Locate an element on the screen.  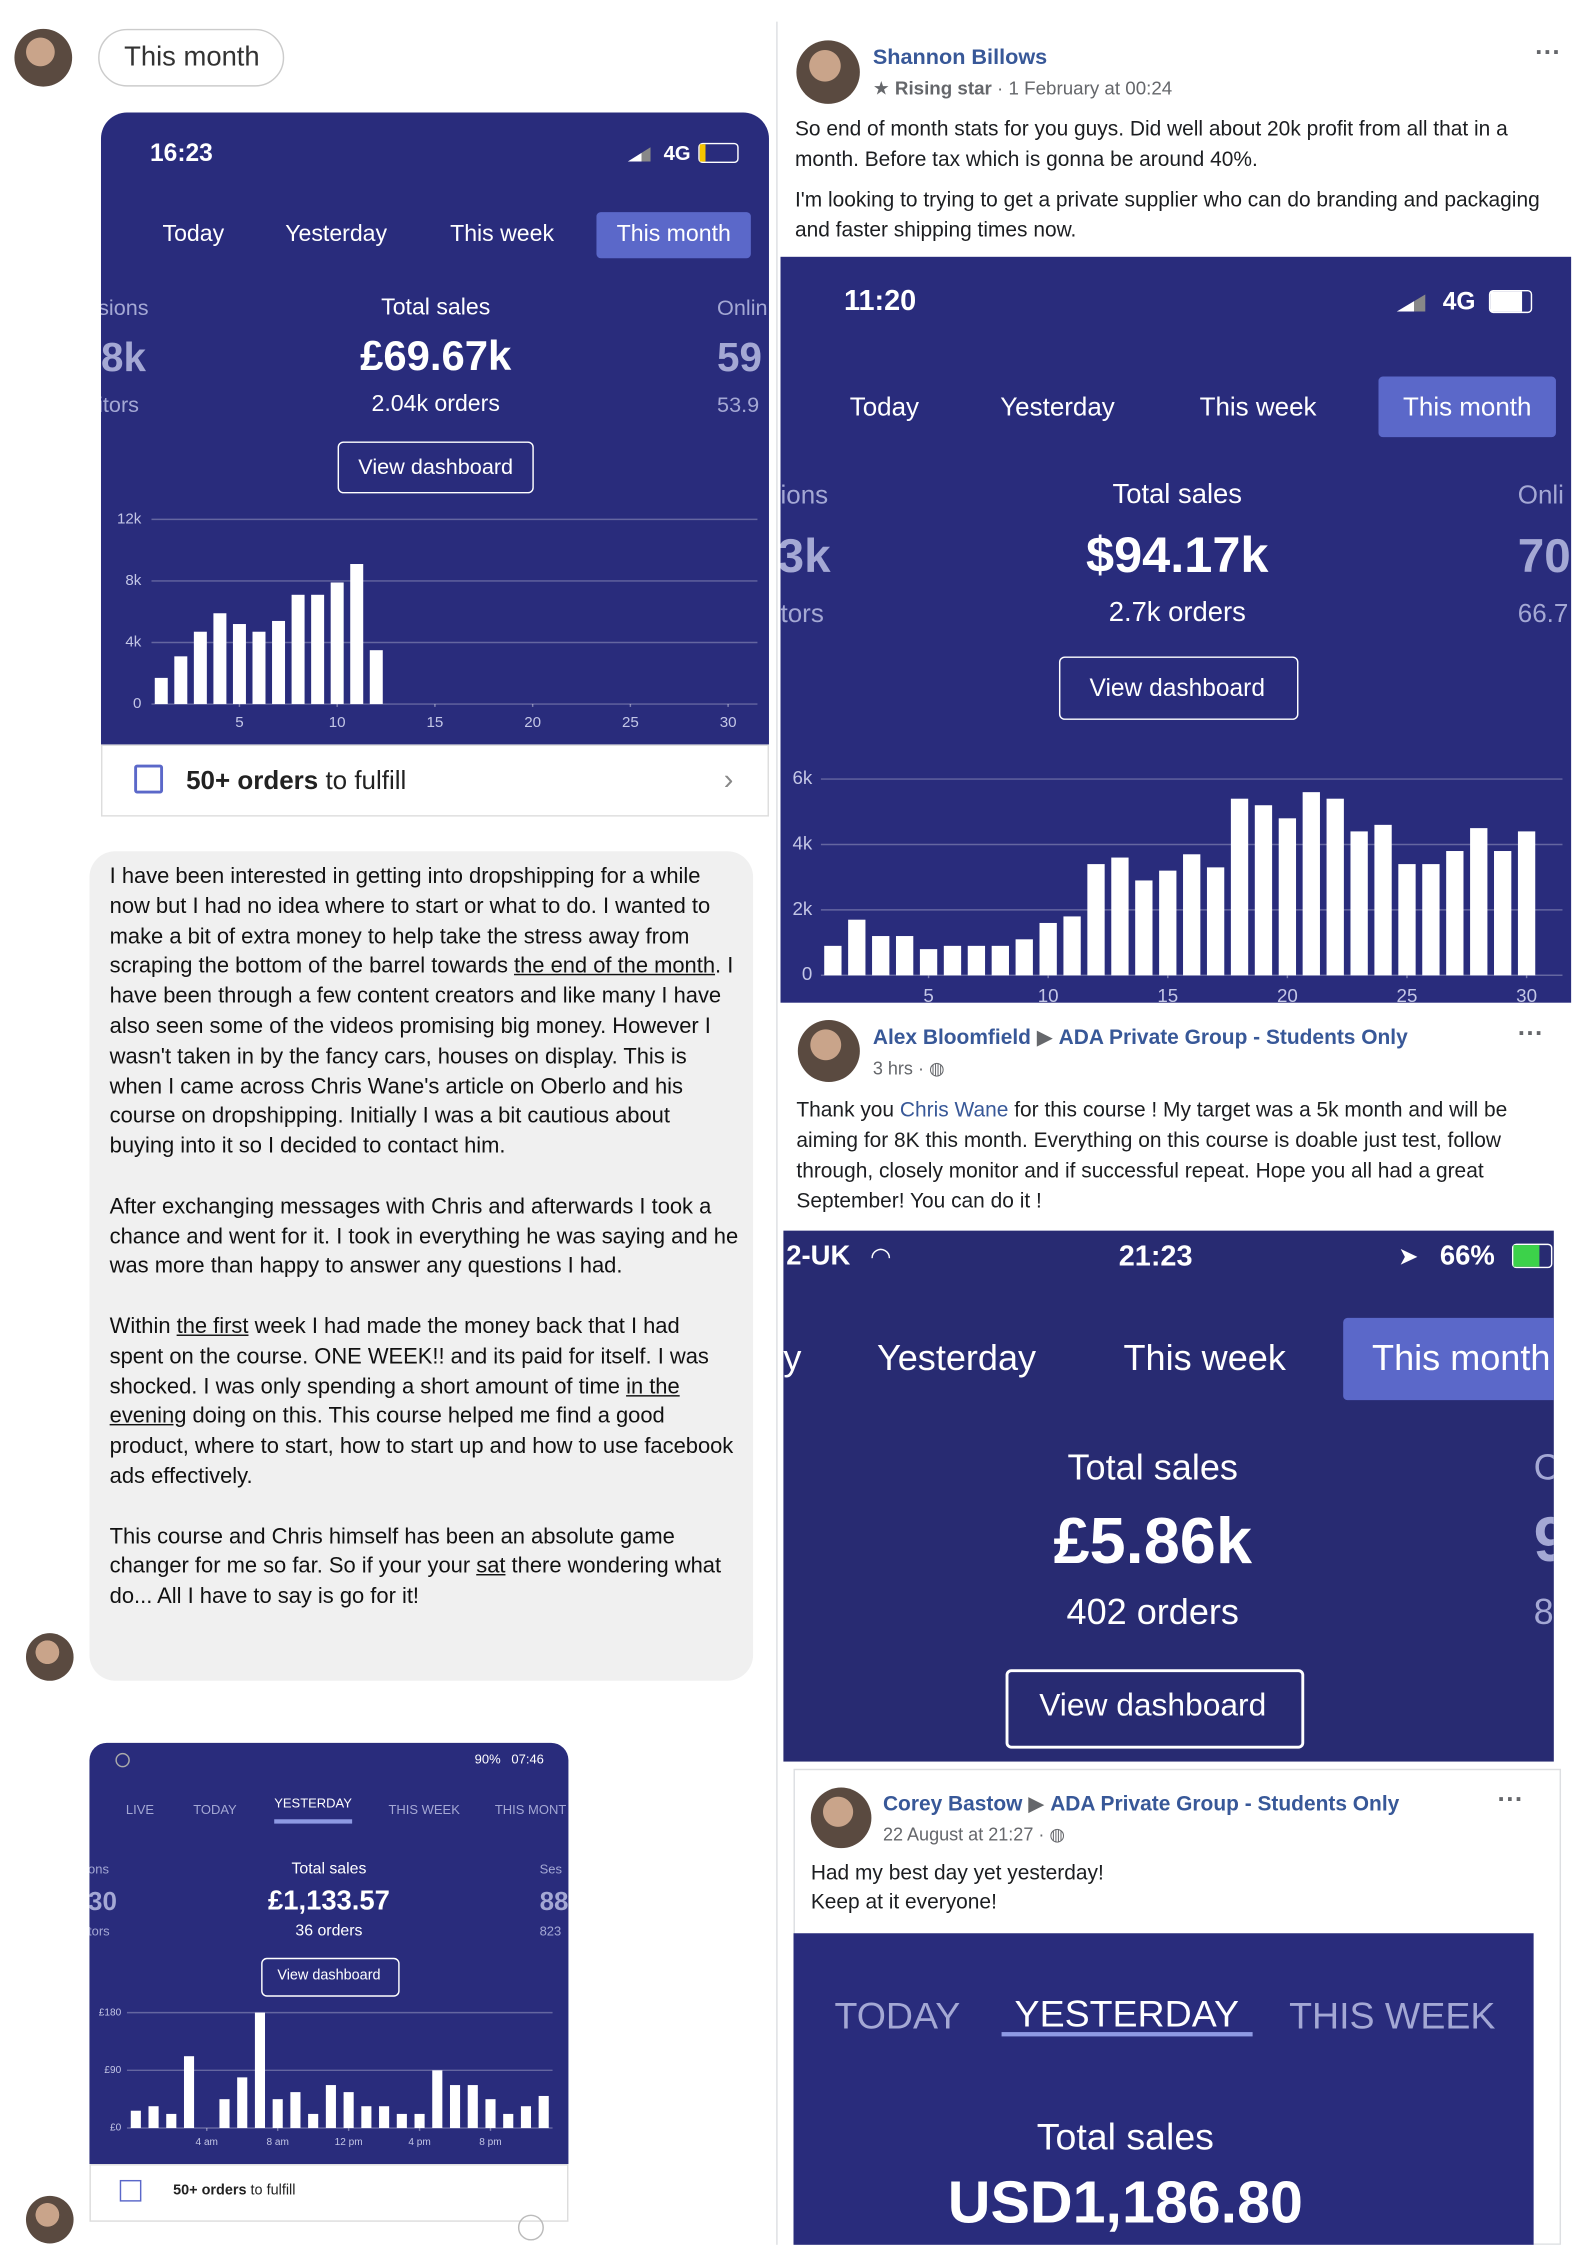
orders: 2.7k orders is located at coordinates (1177, 613).